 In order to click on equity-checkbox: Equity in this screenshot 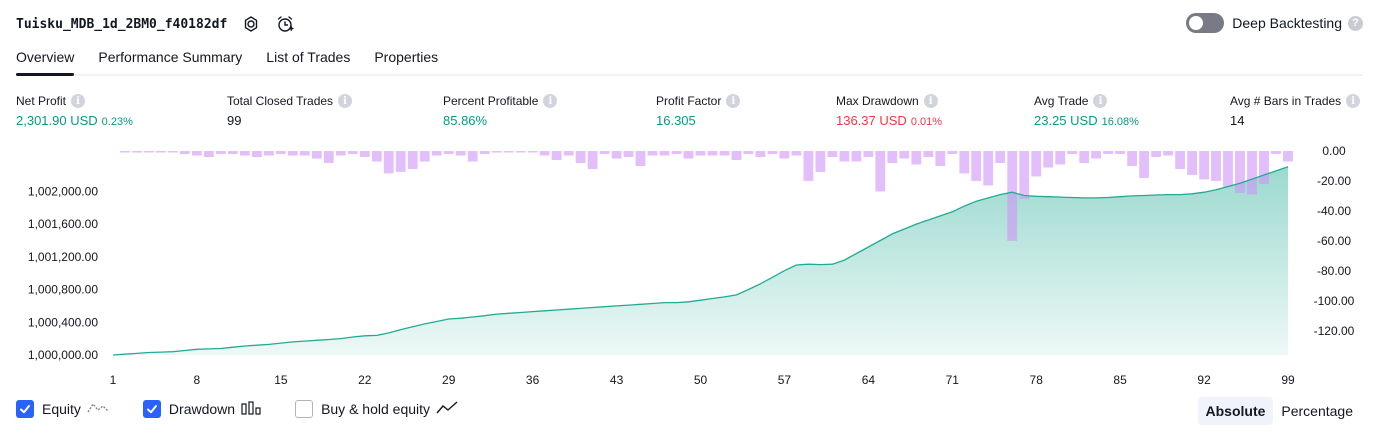, I will do `click(62, 409)`.